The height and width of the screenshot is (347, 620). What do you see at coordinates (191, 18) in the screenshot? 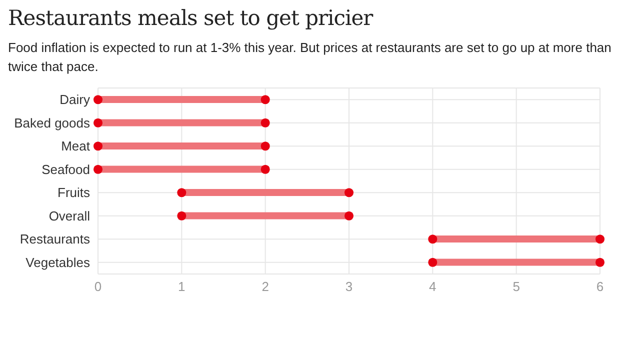
I see `chart-title: Restaurants meals set to get pricier` at bounding box center [191, 18].